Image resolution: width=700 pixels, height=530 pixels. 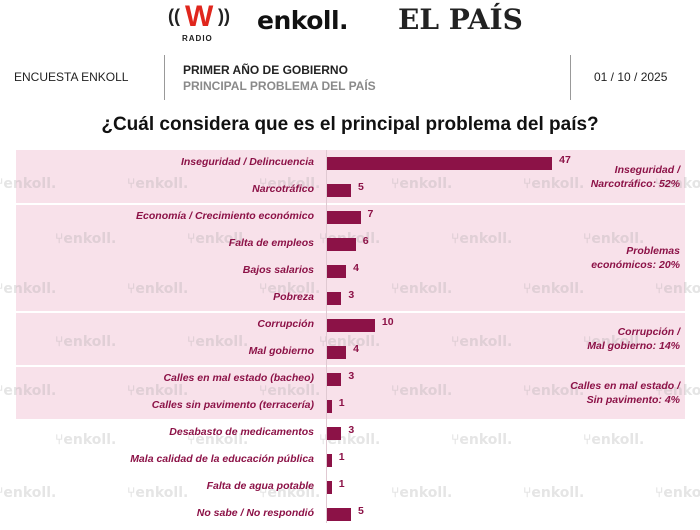 I want to click on survey-date: 01 / 10 / 2025, so click(x=631, y=77).